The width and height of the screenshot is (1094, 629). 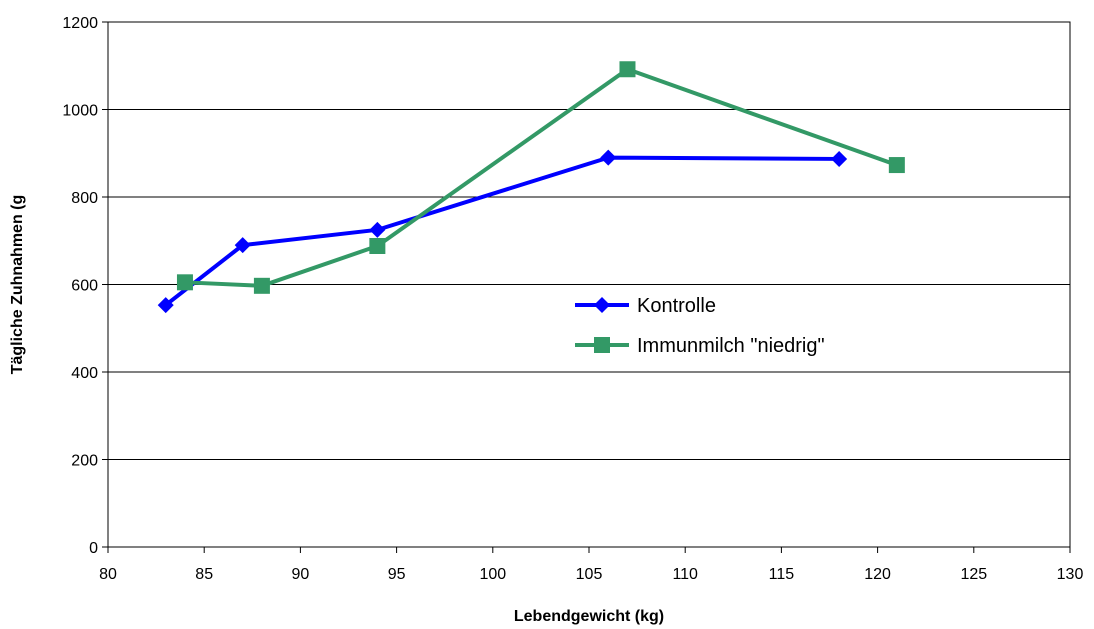 I want to click on x-tick-label: 110, so click(x=685, y=574).